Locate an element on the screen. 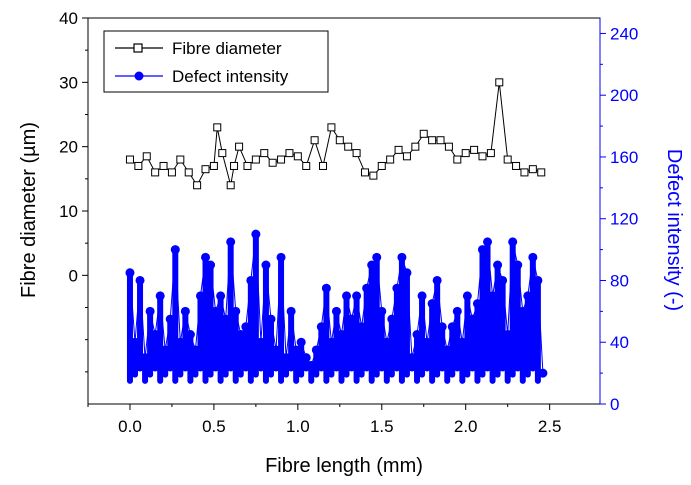 The height and width of the screenshot is (485, 691). x-tick-label: 0.0 is located at coordinates (130, 426).